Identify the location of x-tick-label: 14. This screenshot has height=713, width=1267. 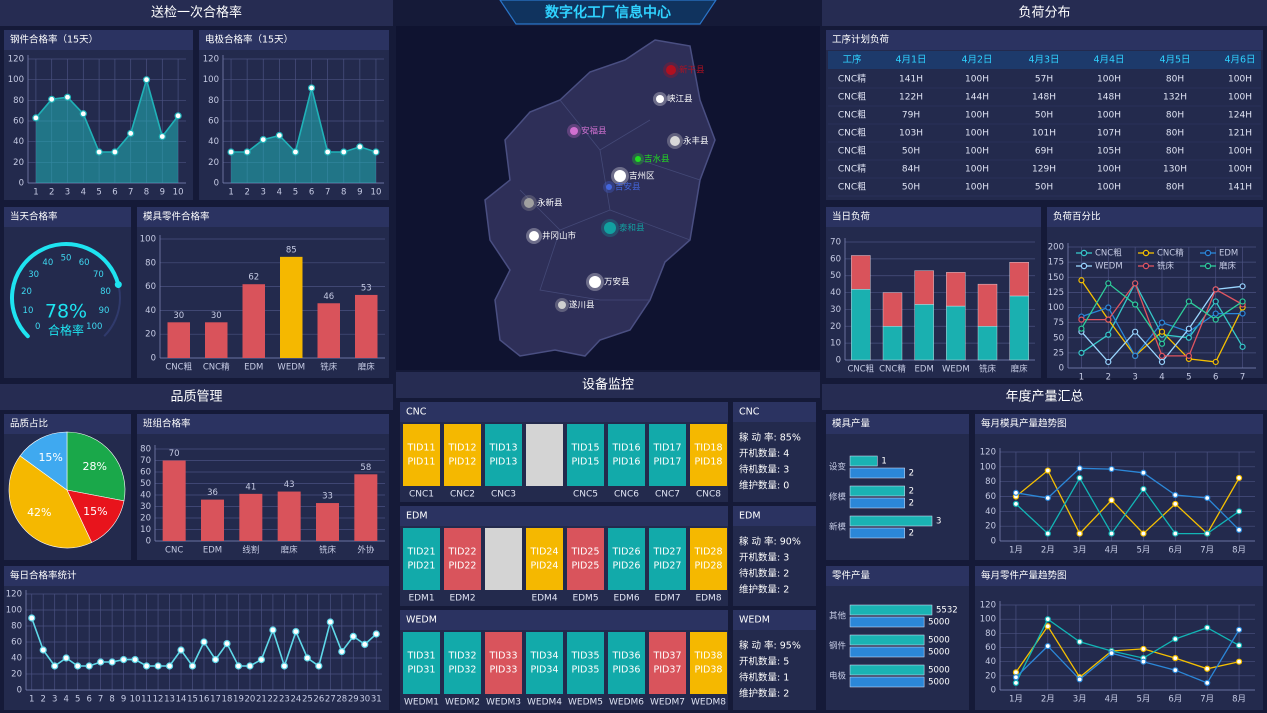
(181, 700).